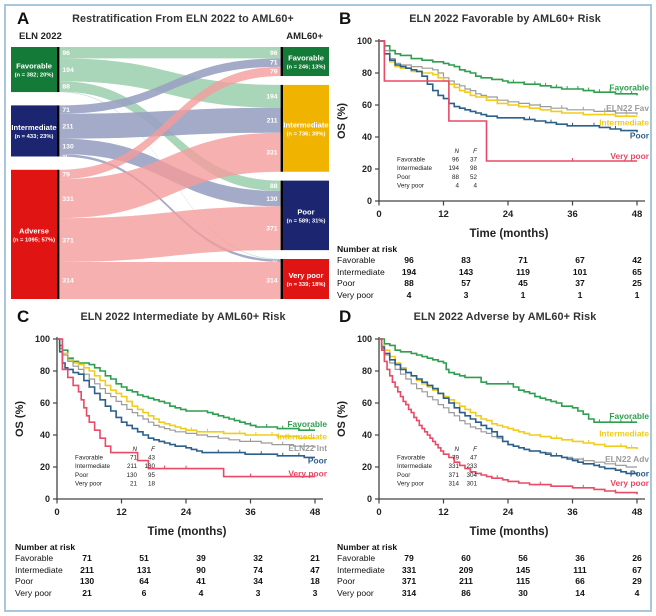 Image resolution: width=656 pixels, height=616 pixels. I want to click on inset-row-n: 314, so click(453, 483).